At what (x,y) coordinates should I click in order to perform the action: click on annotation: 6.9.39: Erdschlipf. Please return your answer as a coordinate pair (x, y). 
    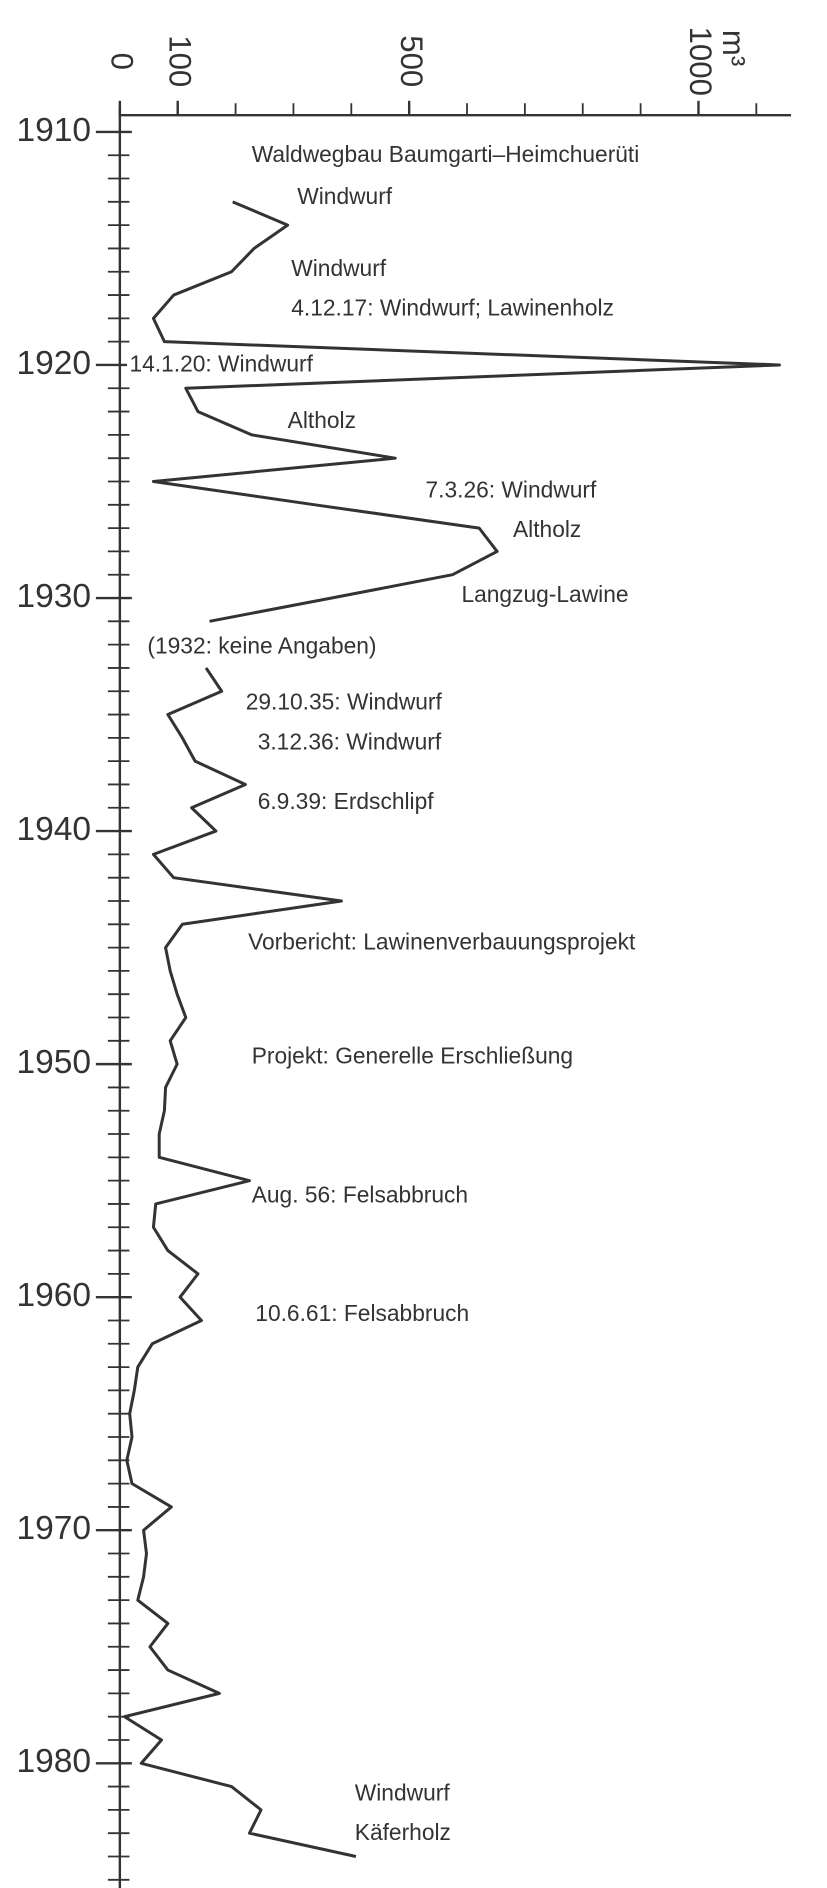
    Looking at the image, I should click on (346, 801).